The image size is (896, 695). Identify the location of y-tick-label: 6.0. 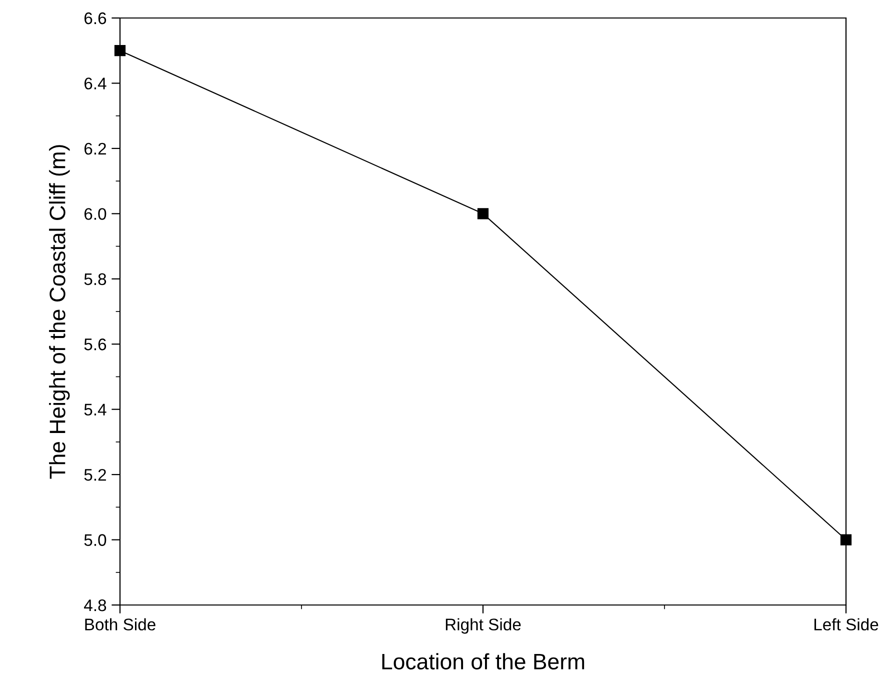
(95, 214).